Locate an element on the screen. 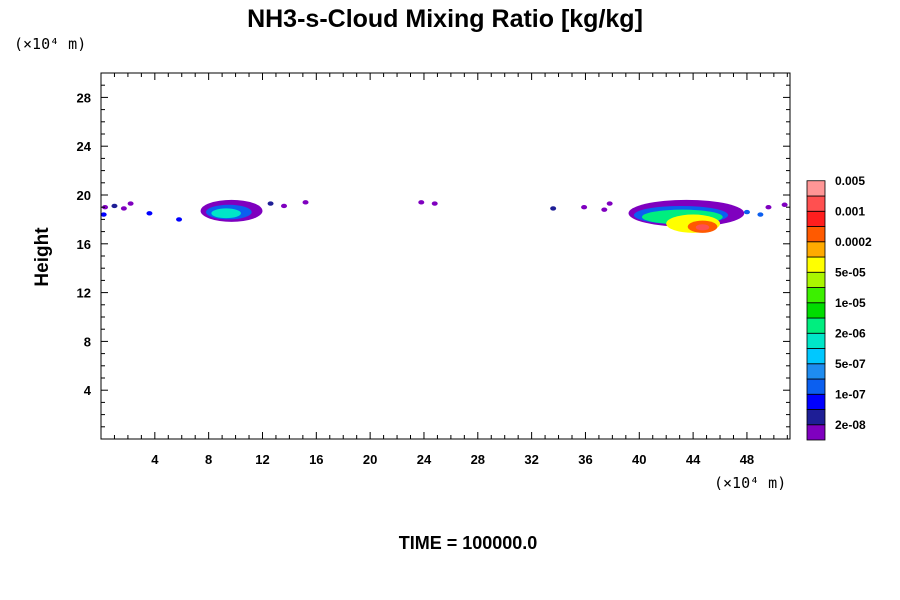  x-tick-label: 20 is located at coordinates (370, 459).